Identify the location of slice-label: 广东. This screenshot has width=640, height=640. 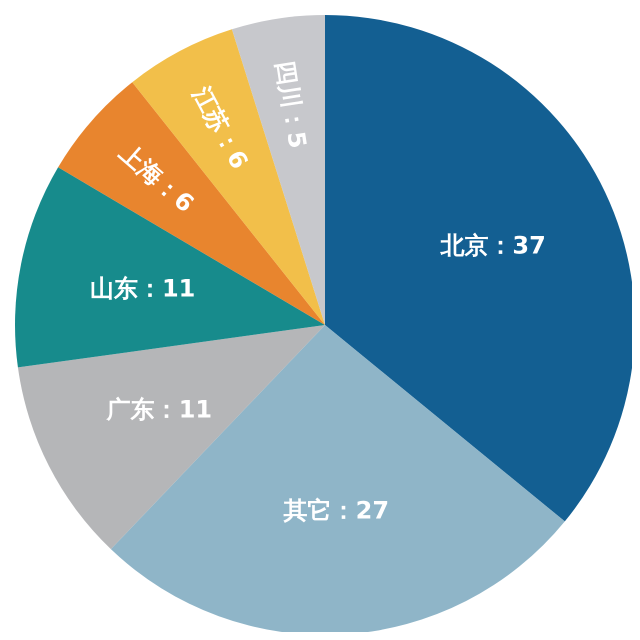
(130, 410).